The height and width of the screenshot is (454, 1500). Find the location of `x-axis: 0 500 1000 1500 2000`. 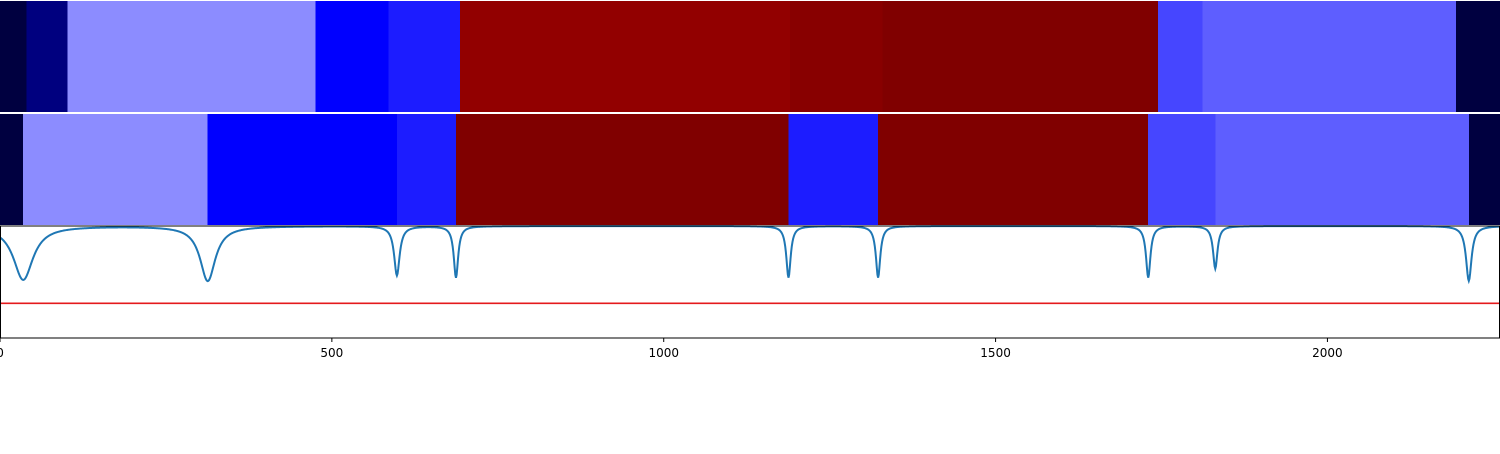

x-axis: 0 500 1000 1500 2000 is located at coordinates (671, 349).